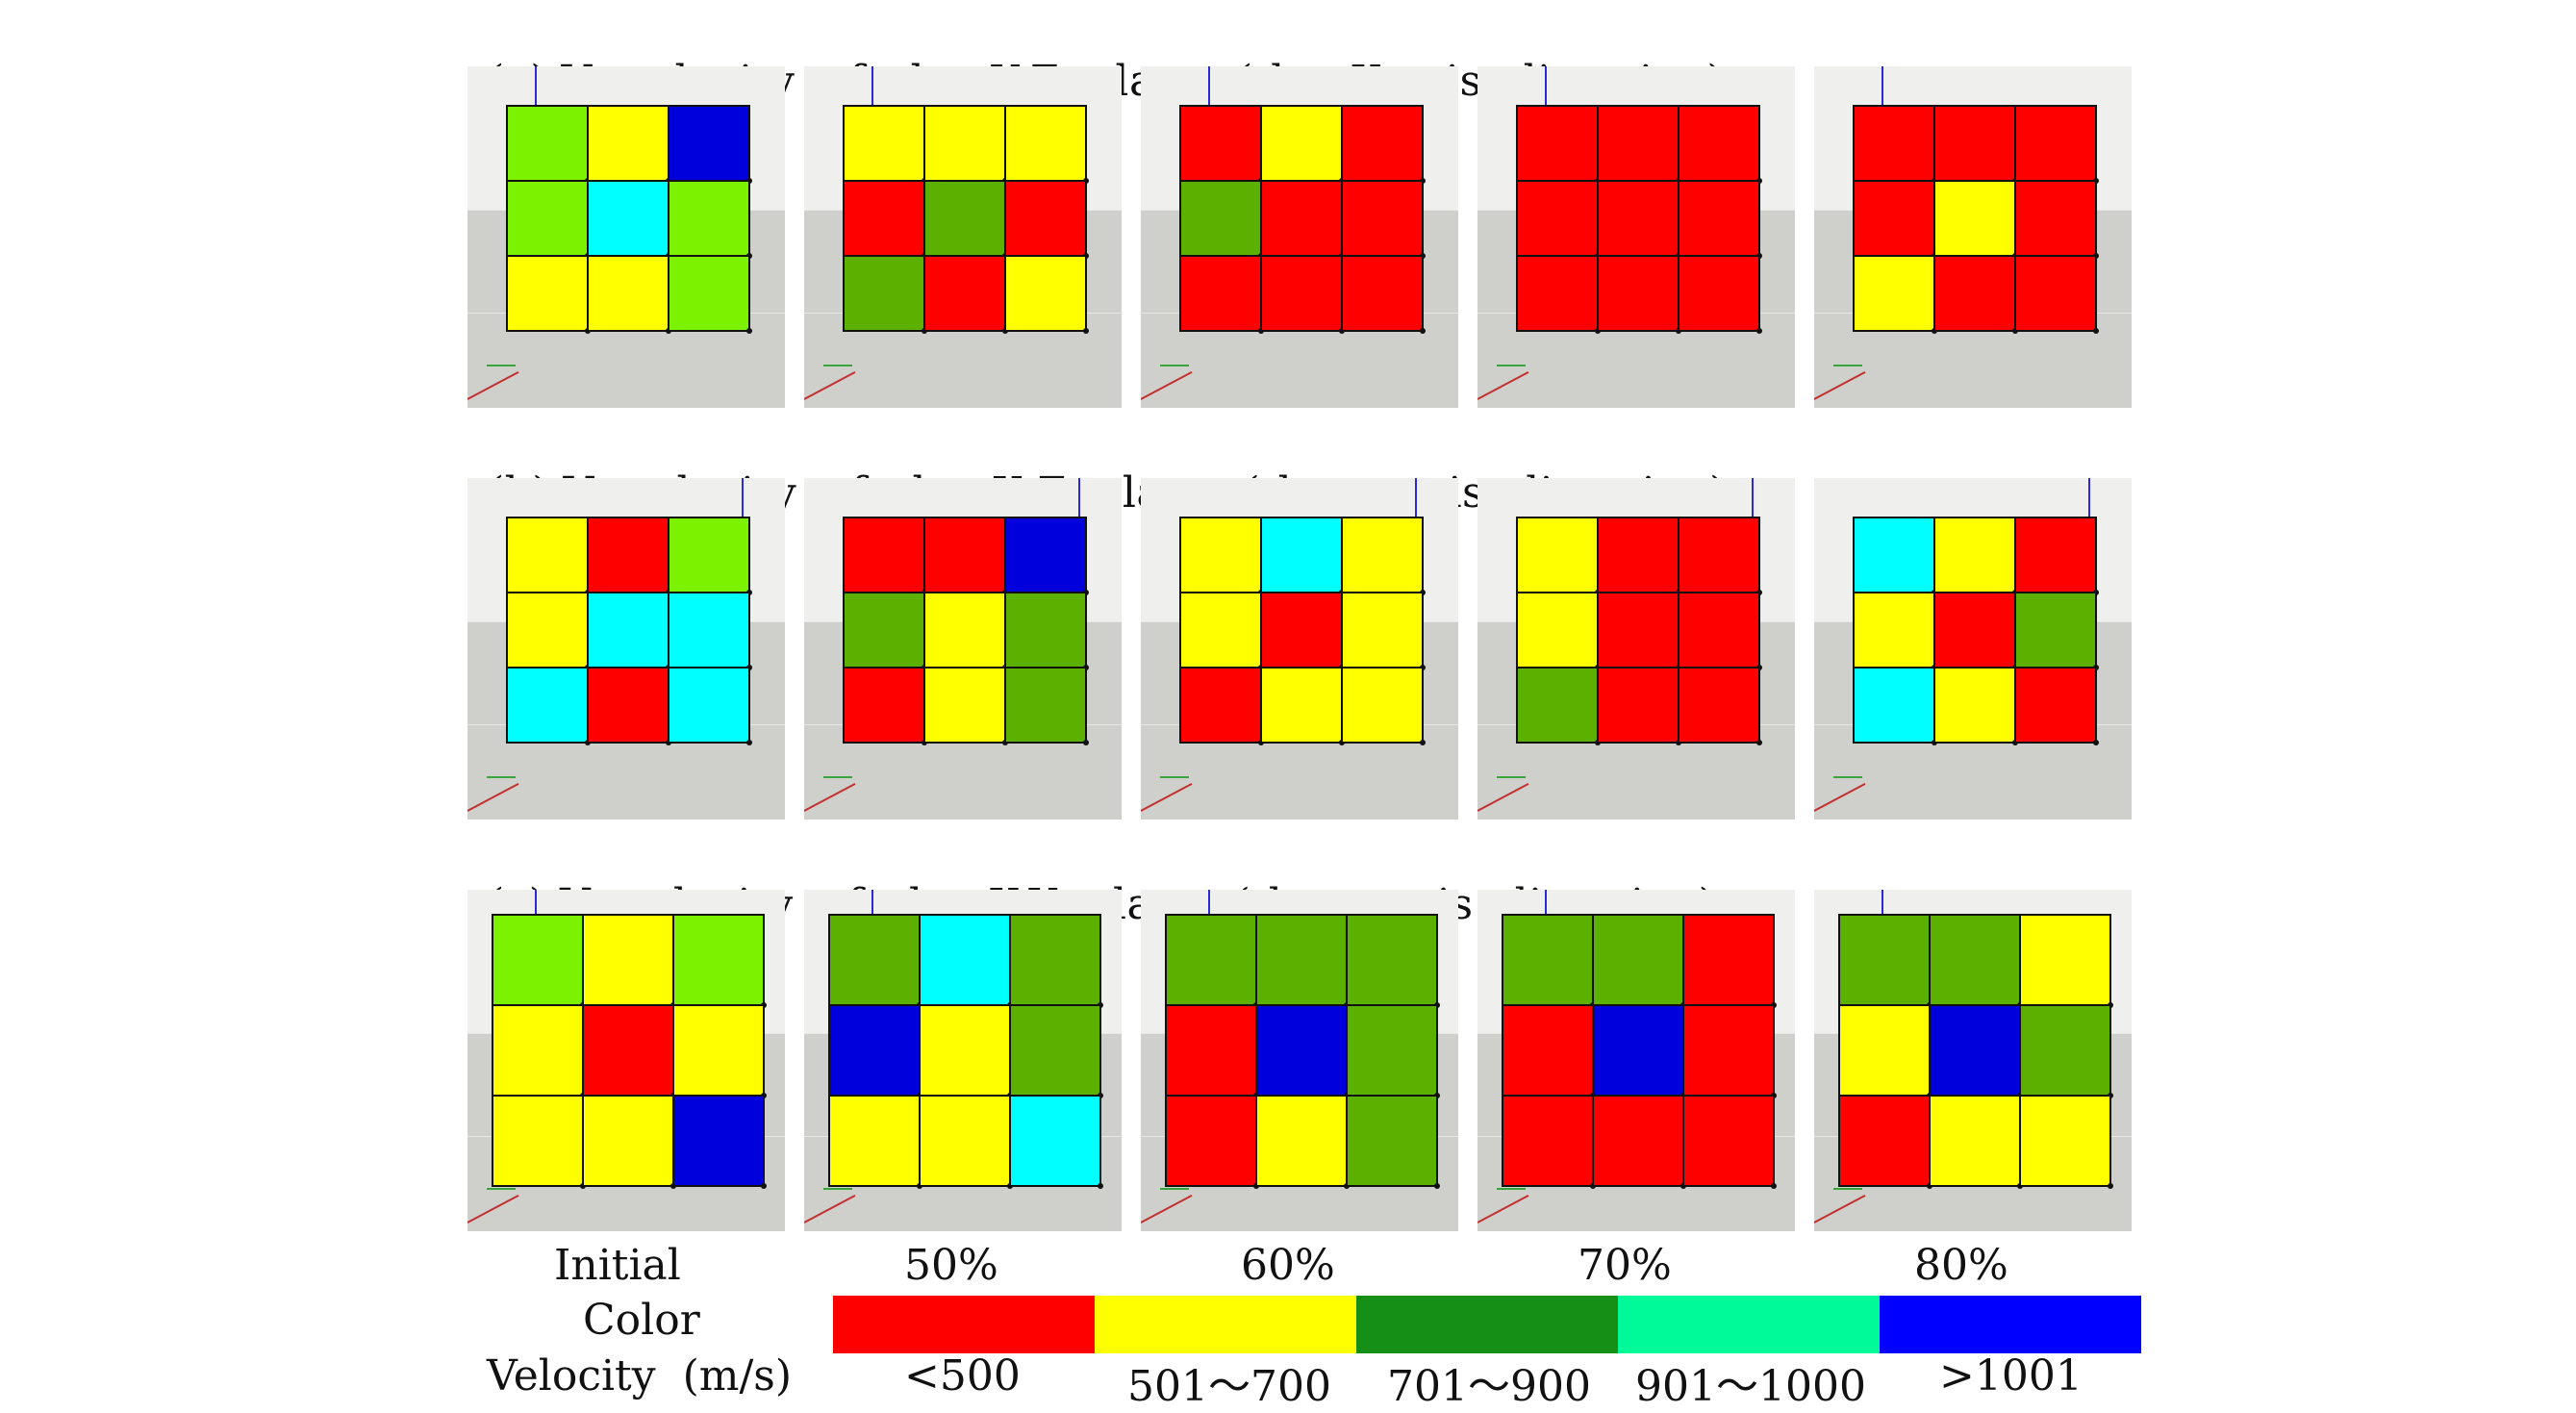  I want to click on legend-range-5: >1001, so click(2011, 1375).